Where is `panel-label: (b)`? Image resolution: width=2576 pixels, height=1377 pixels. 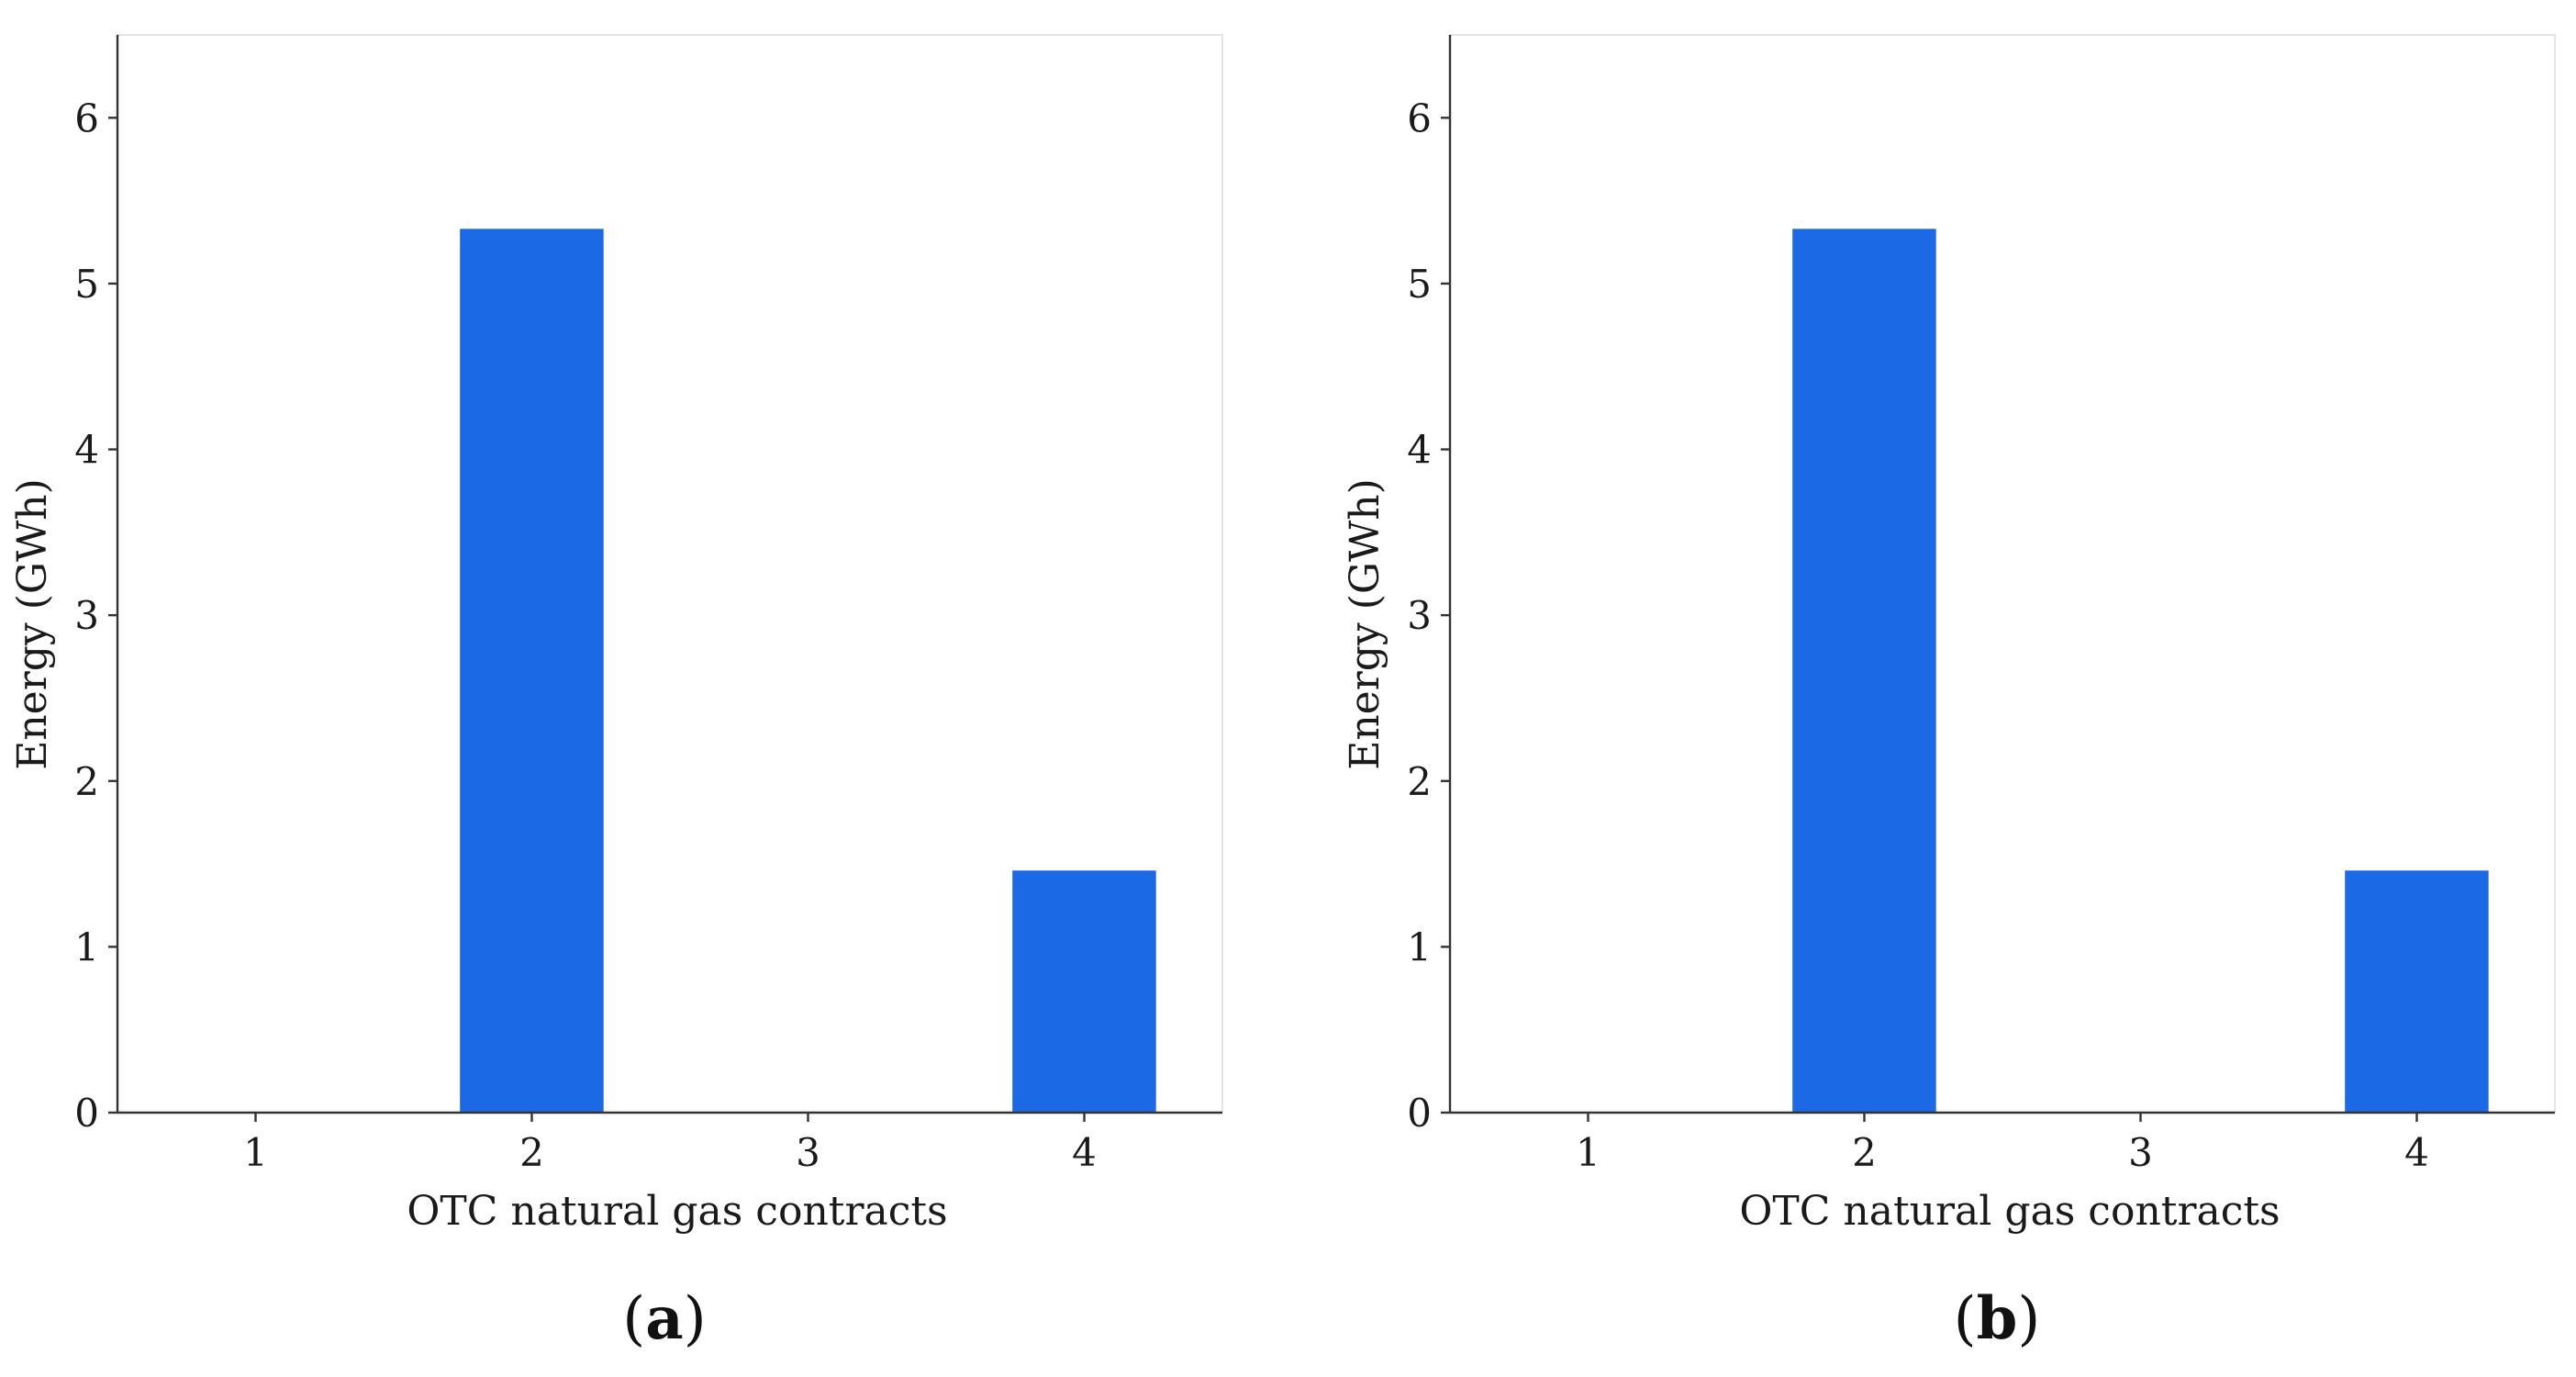 panel-label: (b) is located at coordinates (1998, 1318).